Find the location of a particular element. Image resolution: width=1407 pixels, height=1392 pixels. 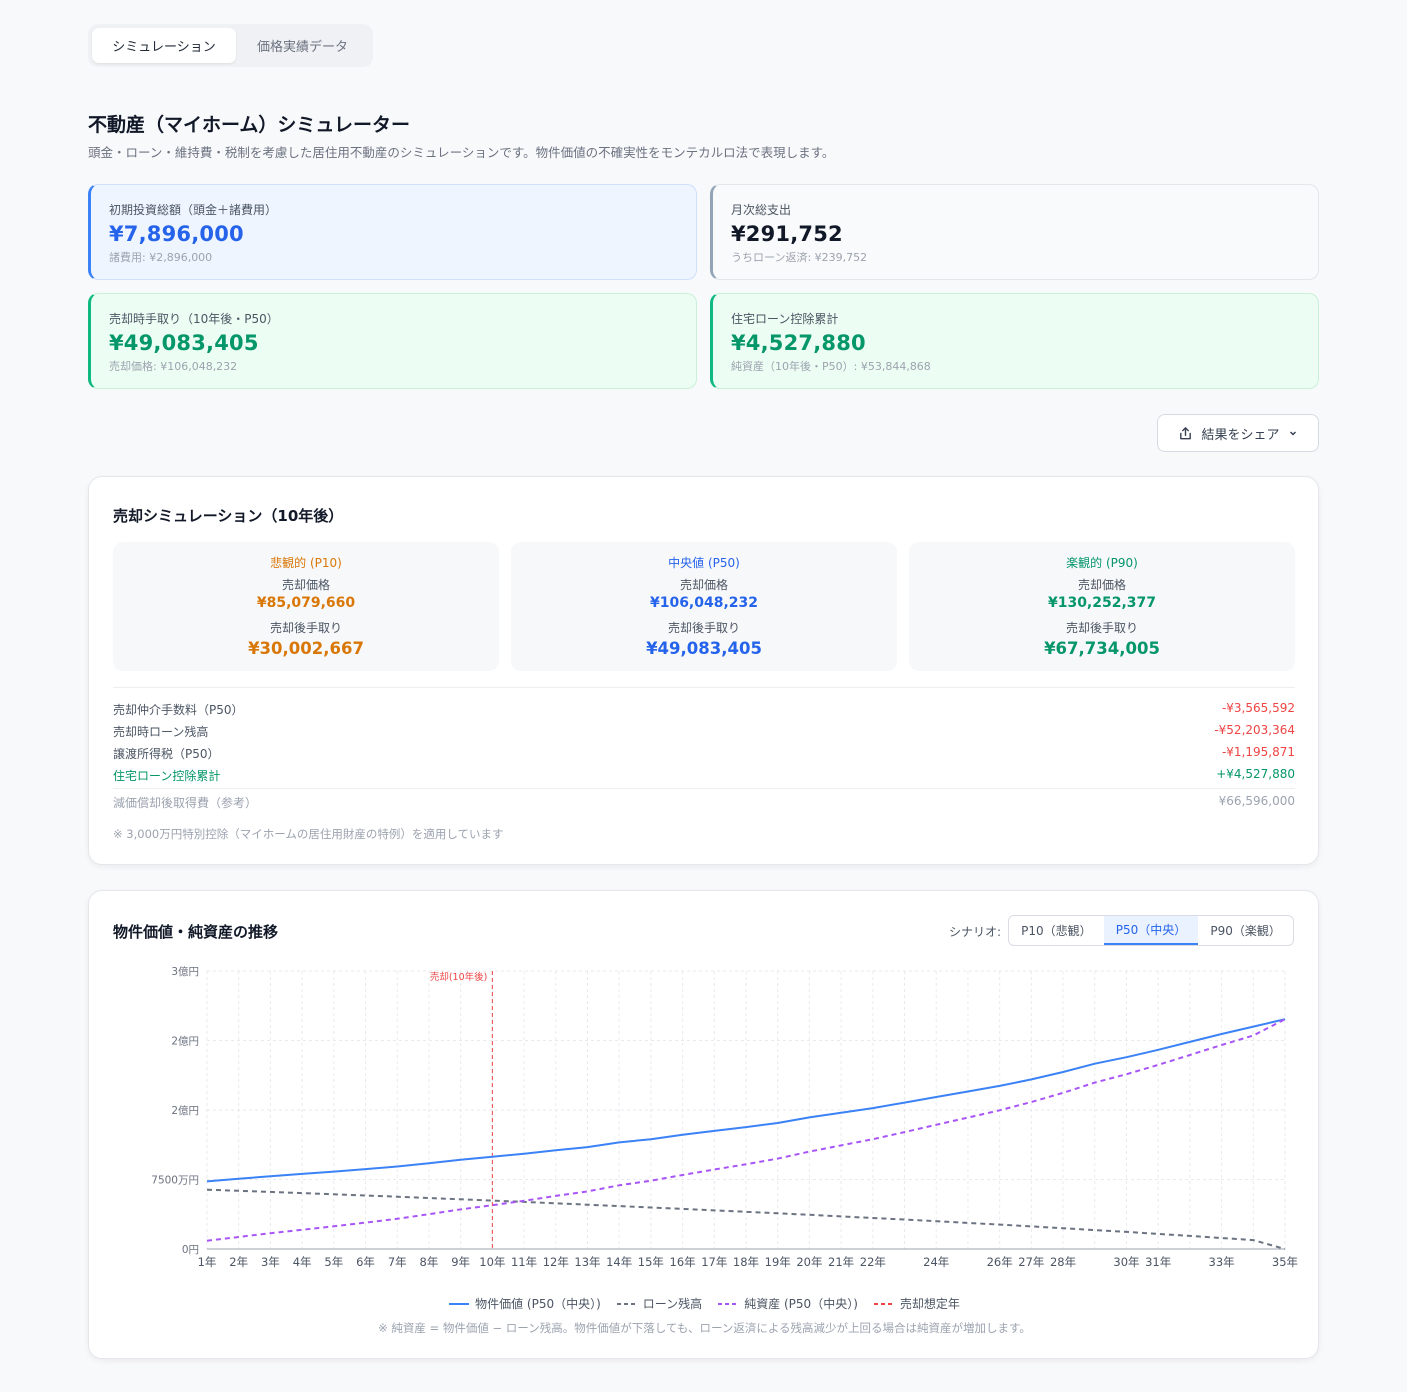

legend-line-solid-icon is located at coordinates (459, 1303).